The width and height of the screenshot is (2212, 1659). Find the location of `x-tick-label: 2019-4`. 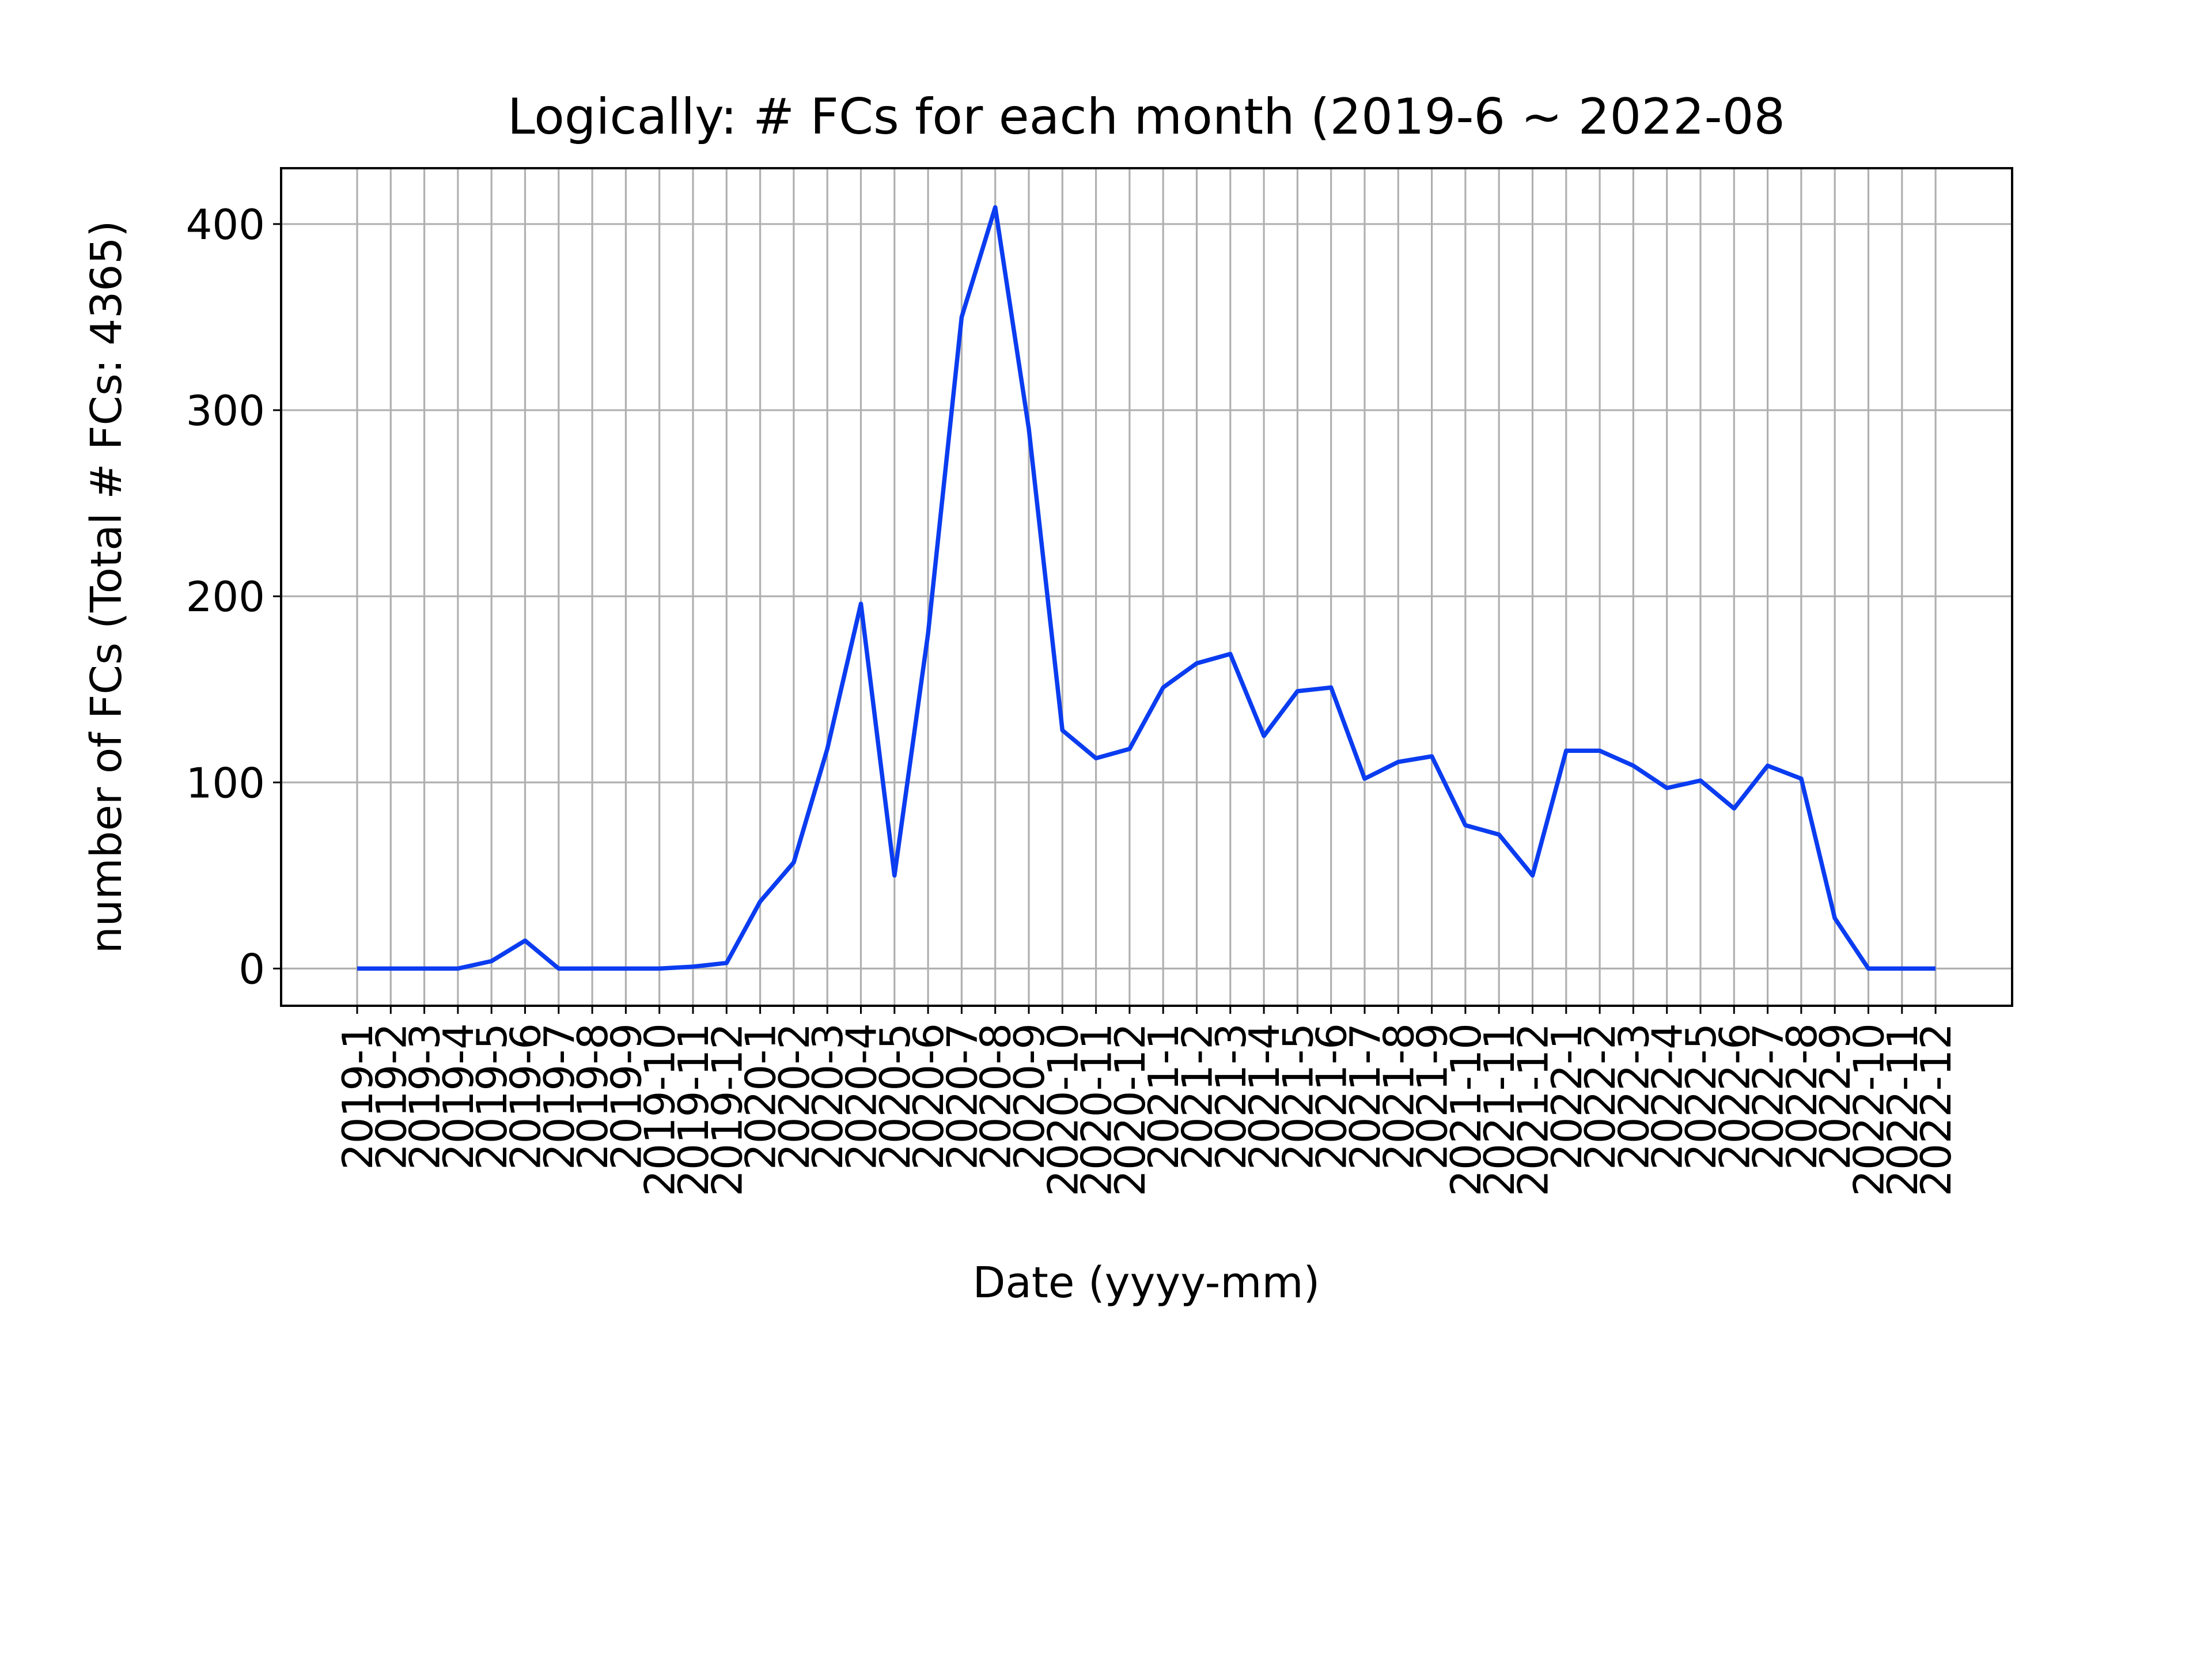

x-tick-label: 2019-4 is located at coordinates (458, 1096).